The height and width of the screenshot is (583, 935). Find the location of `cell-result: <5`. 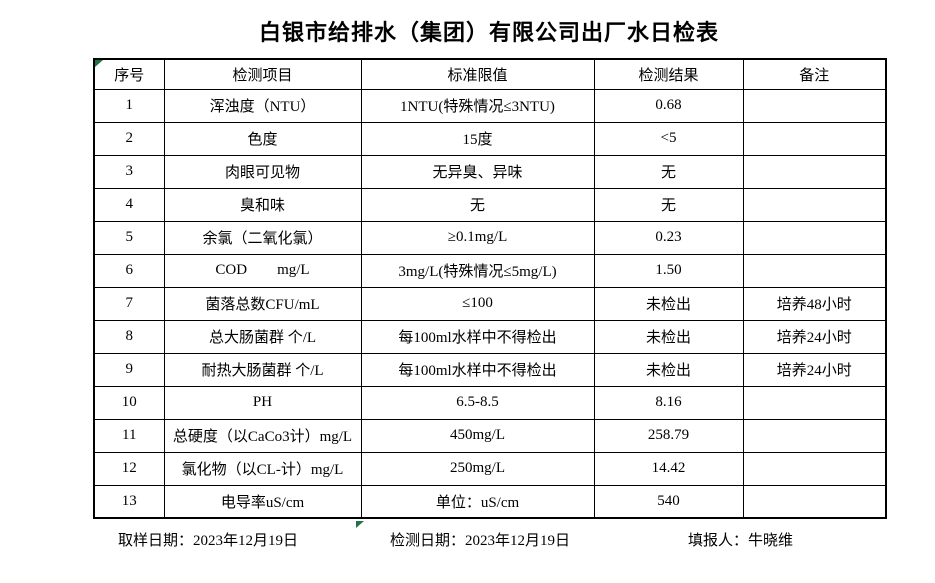

cell-result: <5 is located at coordinates (668, 138).